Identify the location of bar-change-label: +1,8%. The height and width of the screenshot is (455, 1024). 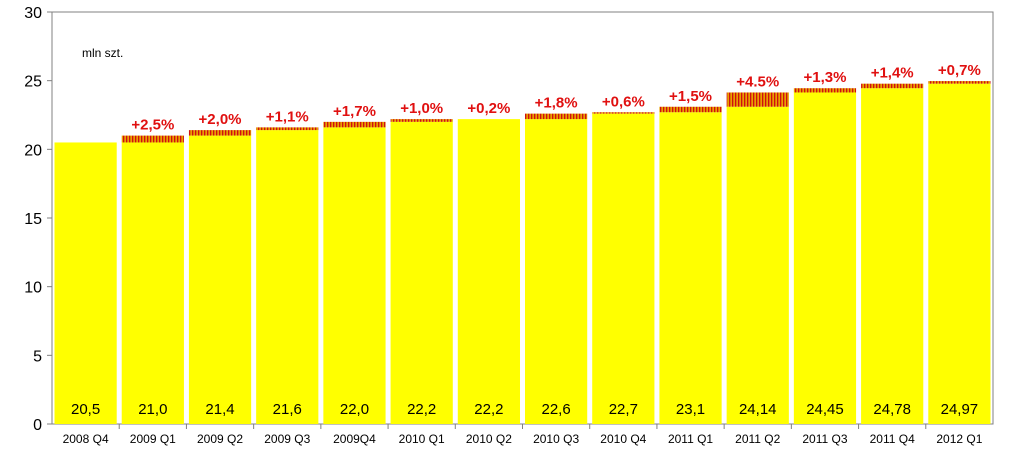
(556, 103).